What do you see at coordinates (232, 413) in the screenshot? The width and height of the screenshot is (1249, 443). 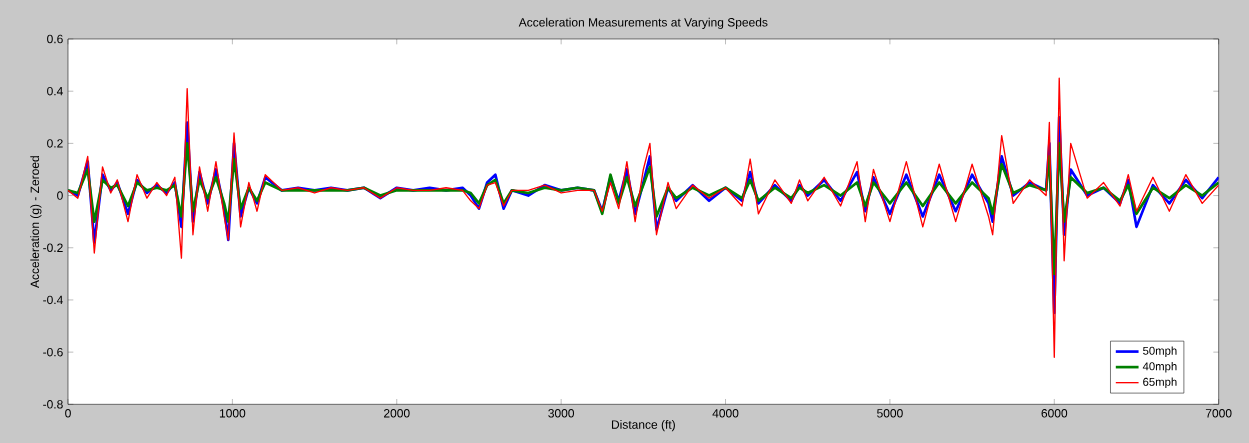 I see `x-tick-label: 1000` at bounding box center [232, 413].